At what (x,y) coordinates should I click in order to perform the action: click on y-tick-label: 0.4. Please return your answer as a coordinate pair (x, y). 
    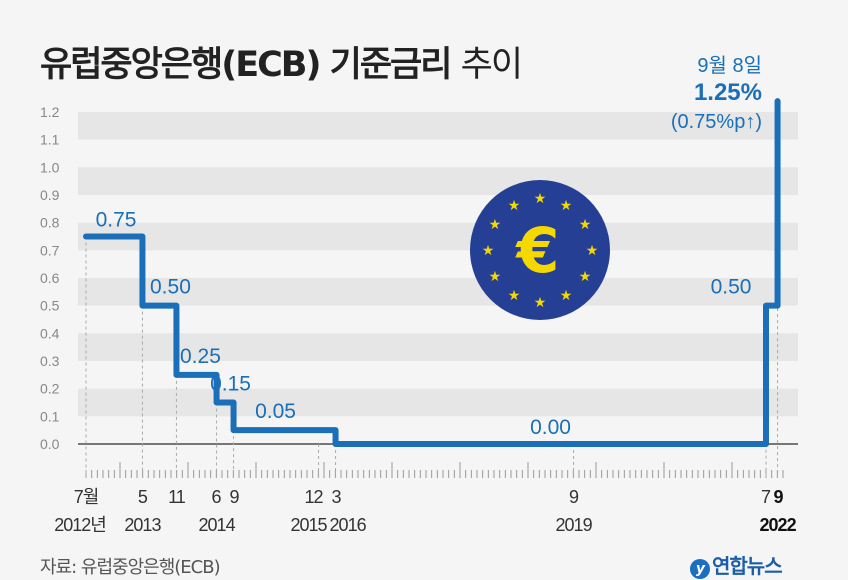
    Looking at the image, I should click on (50, 333).